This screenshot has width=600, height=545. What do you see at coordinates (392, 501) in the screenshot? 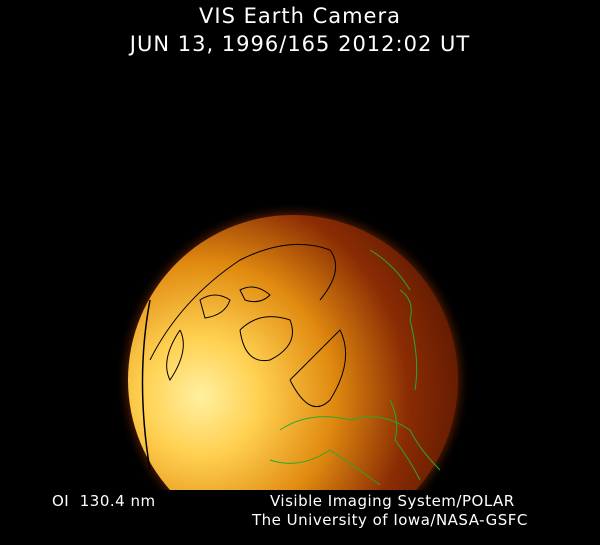
I see `credit-line-1: Visible Imaging System/POLAR` at bounding box center [392, 501].